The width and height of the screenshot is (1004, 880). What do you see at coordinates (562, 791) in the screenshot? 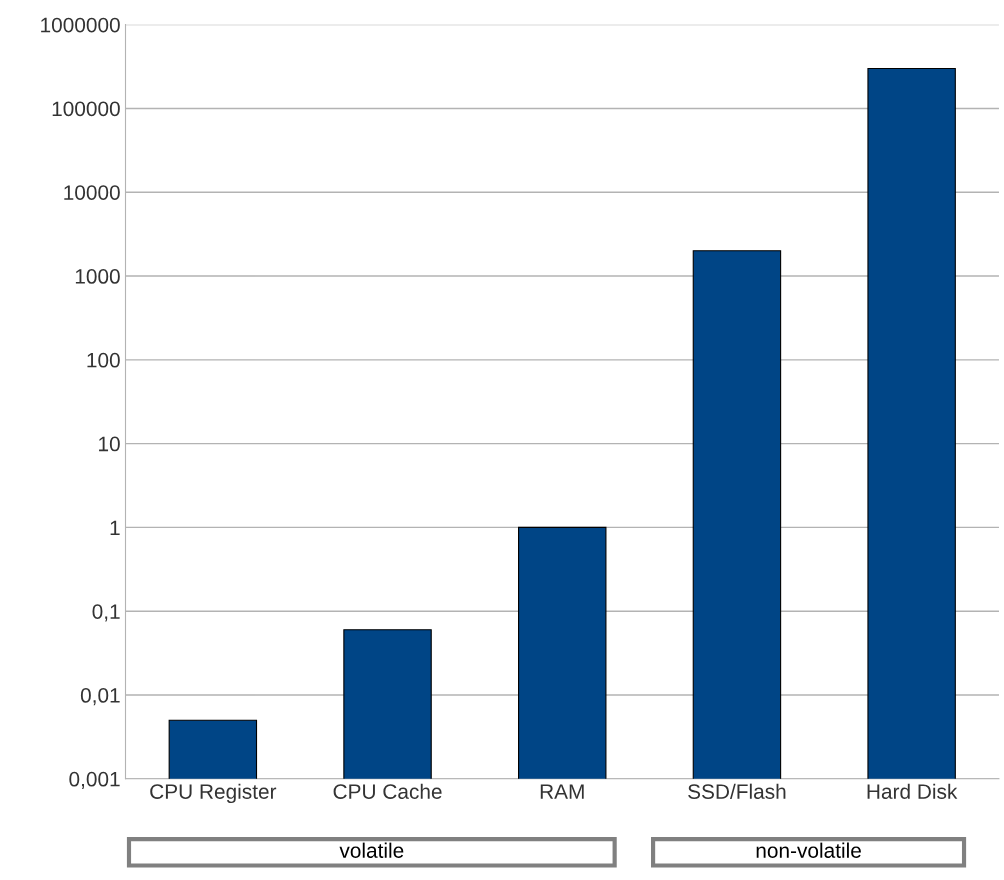
I see `x-tick-label: RAM` at bounding box center [562, 791].